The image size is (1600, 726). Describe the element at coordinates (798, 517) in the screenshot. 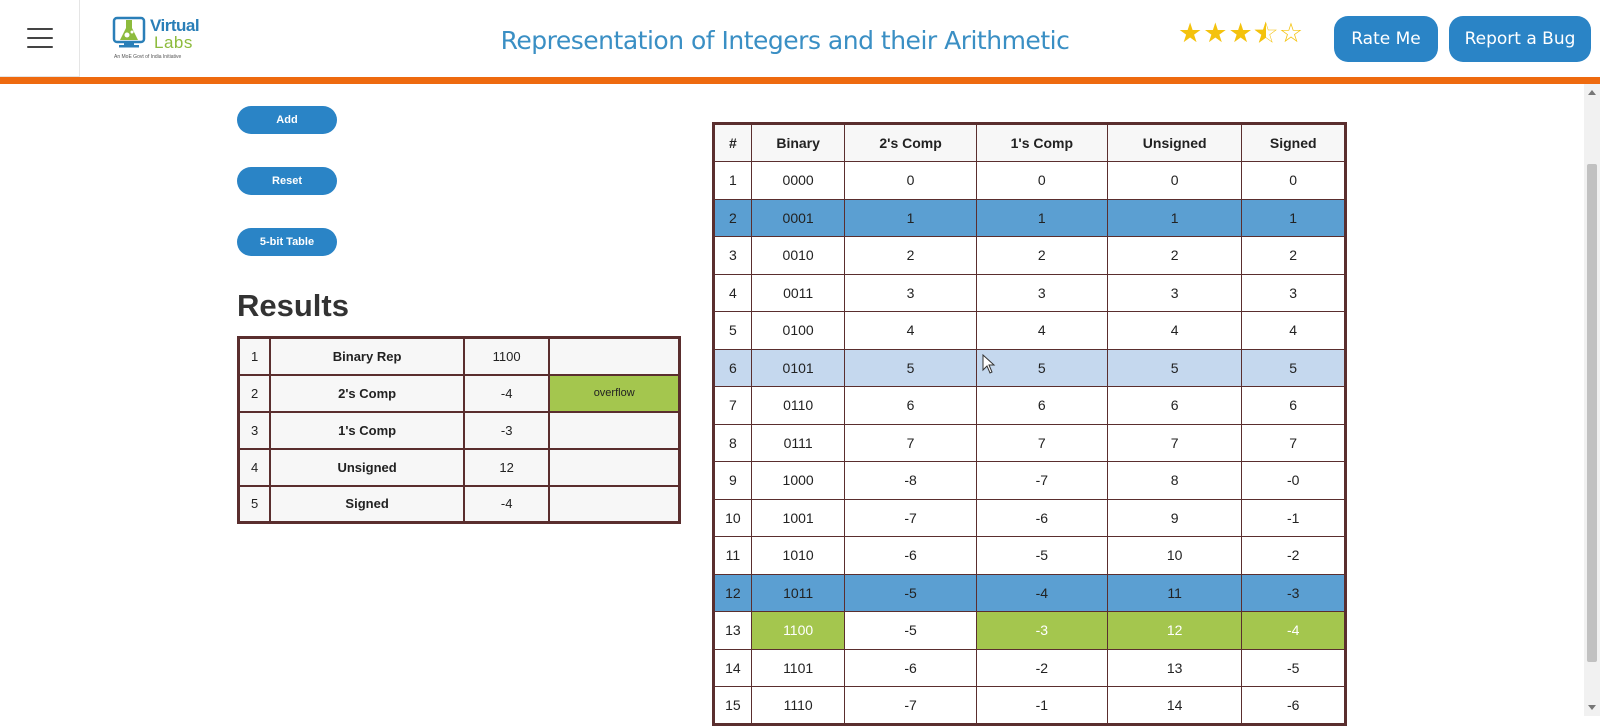

I see `table-cell: 1001` at that location.